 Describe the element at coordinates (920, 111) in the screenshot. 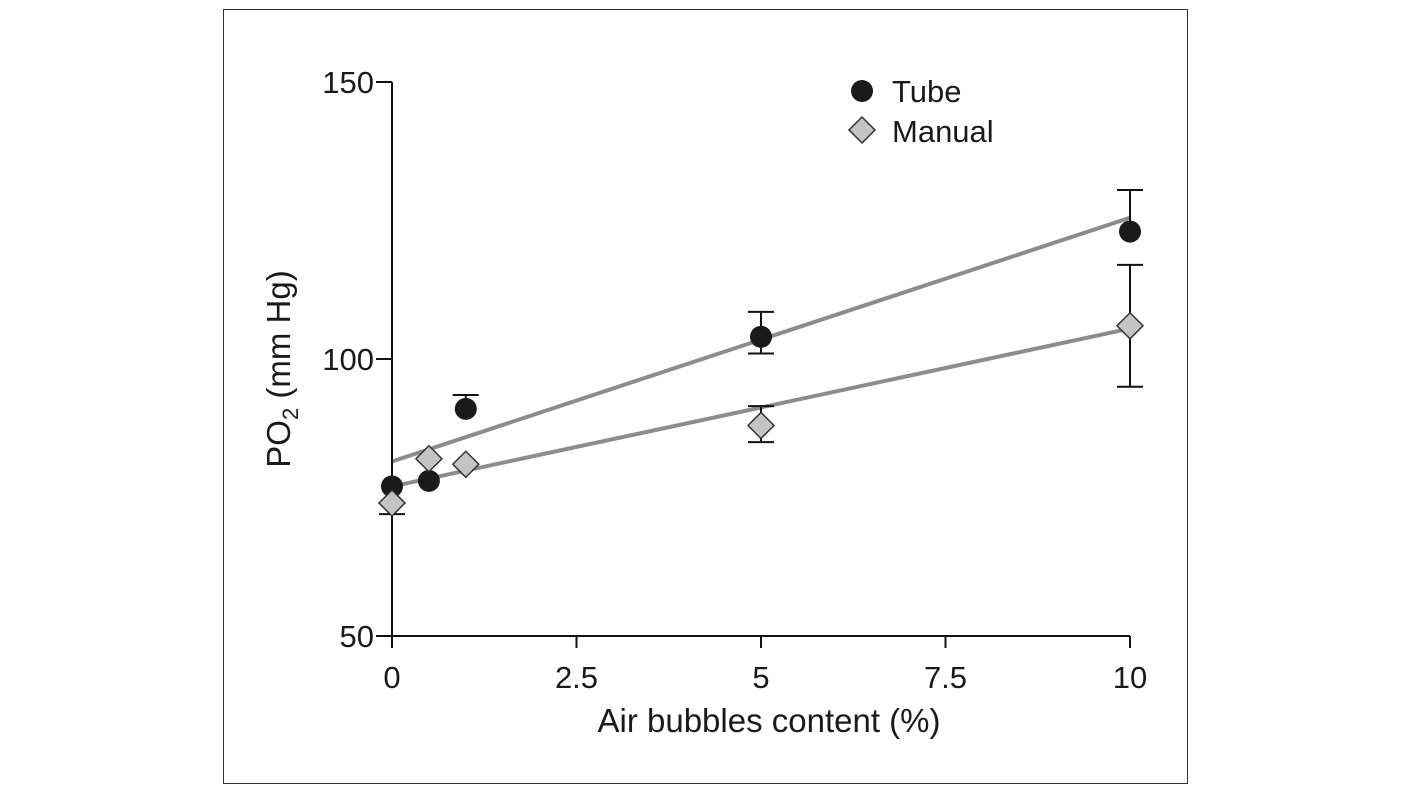

I see `legend: Tube Manual` at that location.